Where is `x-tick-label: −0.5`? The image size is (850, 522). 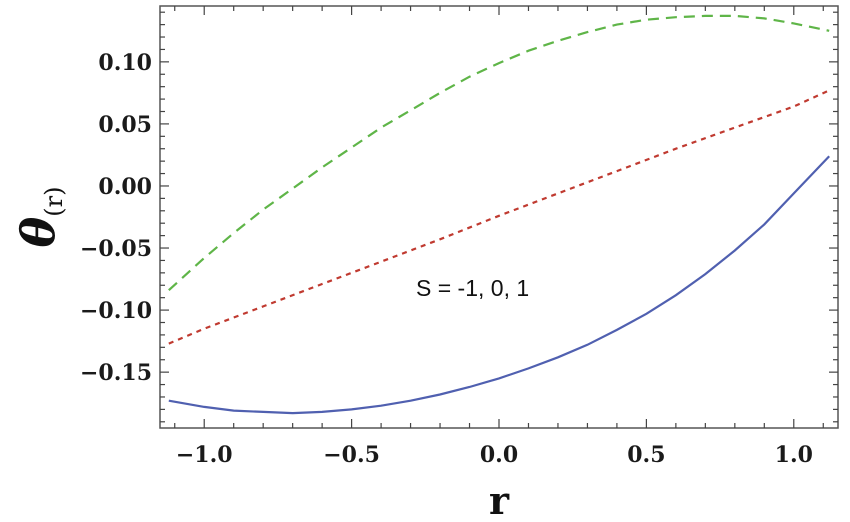 x-tick-label: −0.5 is located at coordinates (351, 455).